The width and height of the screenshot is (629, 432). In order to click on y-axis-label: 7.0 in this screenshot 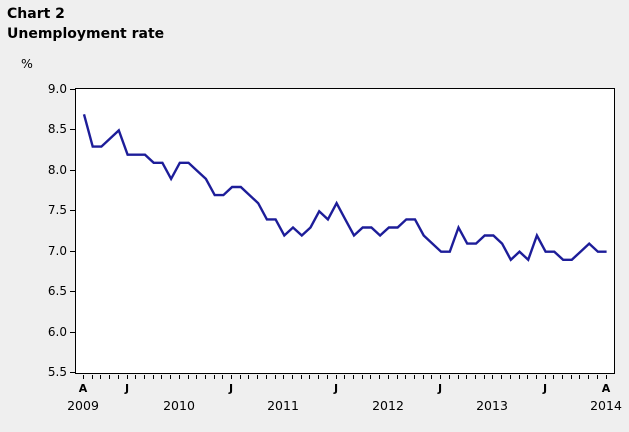, I will do `click(57, 251)`.